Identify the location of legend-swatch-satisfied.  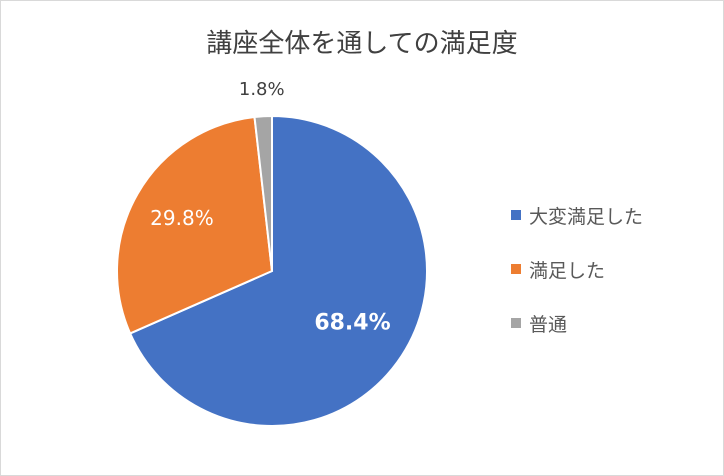
(516, 269).